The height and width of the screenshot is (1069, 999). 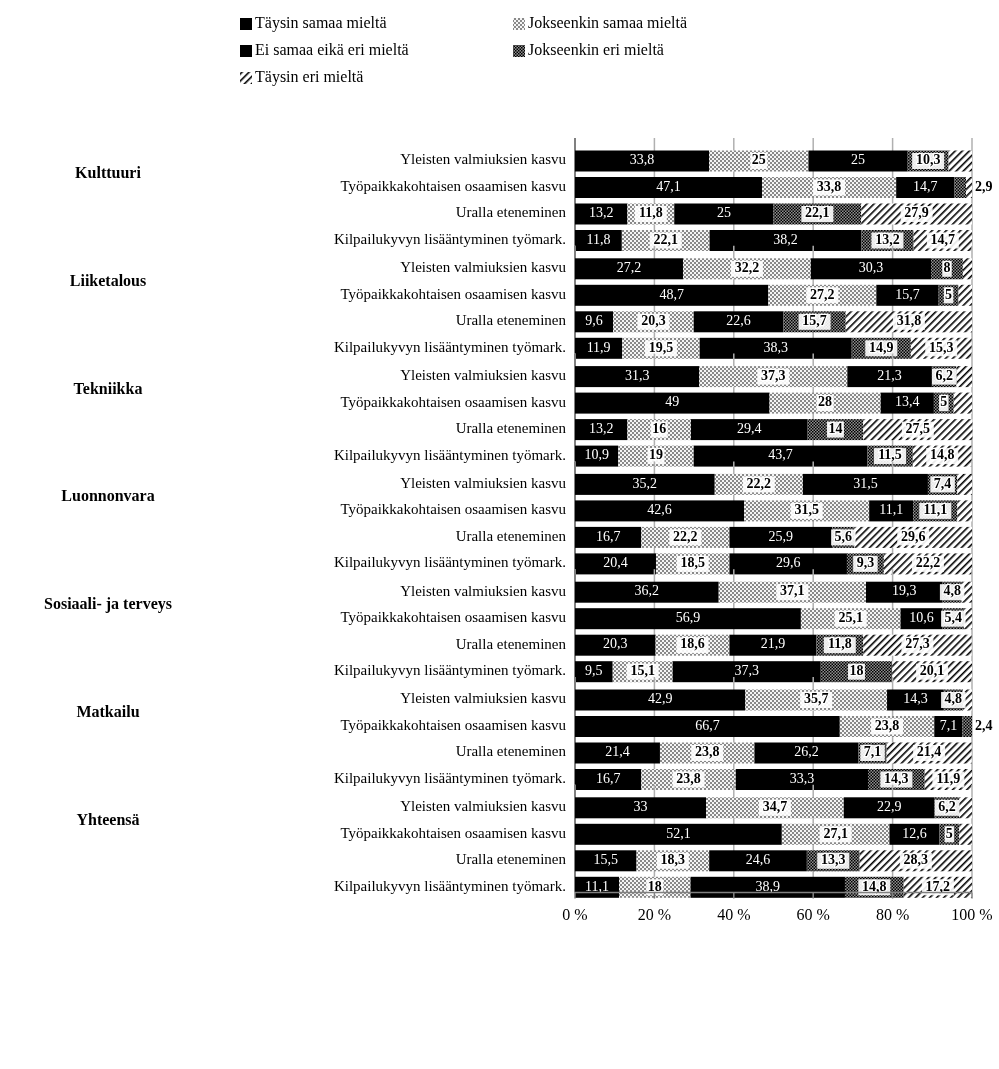 What do you see at coordinates (660, 699) in the screenshot?
I see `data-label: 42,9` at bounding box center [660, 699].